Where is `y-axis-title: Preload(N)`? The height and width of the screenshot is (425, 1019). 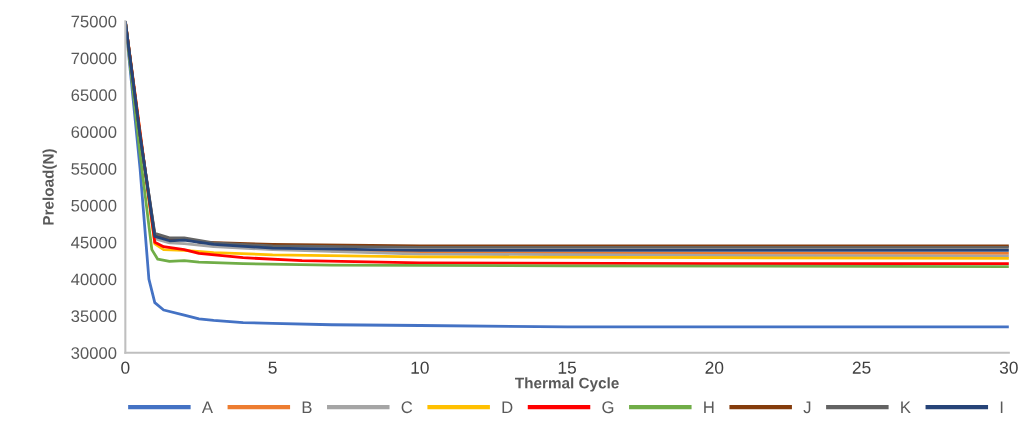
y-axis-title: Preload(N) is located at coordinates (49, 187).